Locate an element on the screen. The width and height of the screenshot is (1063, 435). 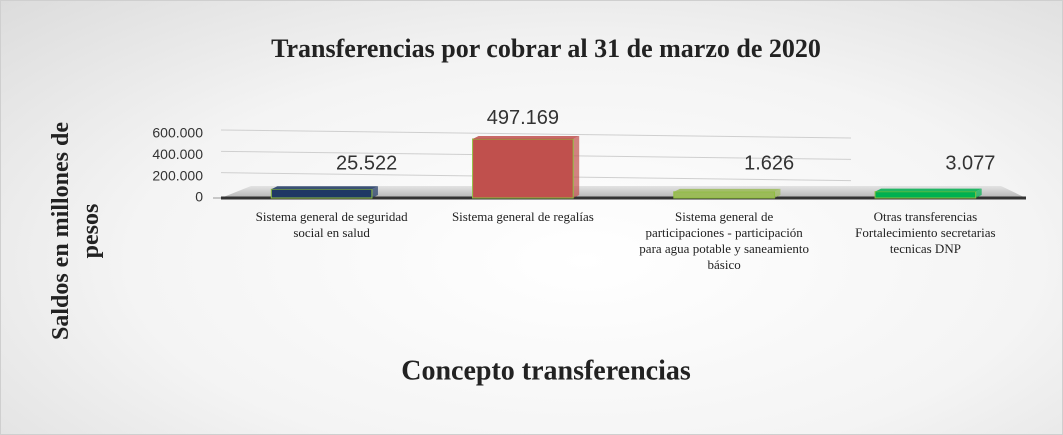
y-tick-label: 200.000 is located at coordinates (177, 175).